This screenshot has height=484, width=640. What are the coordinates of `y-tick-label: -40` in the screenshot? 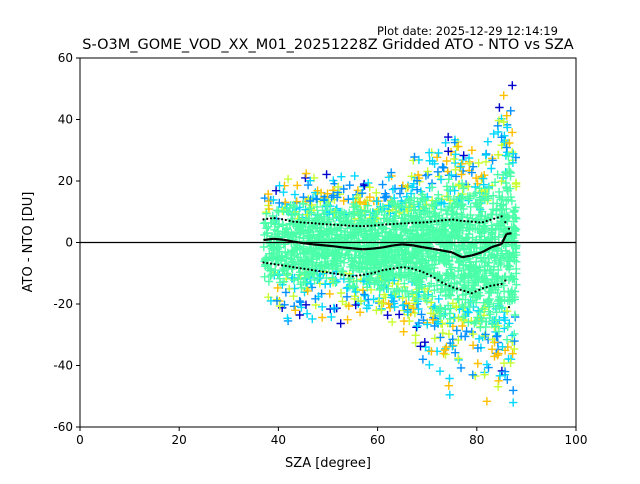 It's located at (63, 366).